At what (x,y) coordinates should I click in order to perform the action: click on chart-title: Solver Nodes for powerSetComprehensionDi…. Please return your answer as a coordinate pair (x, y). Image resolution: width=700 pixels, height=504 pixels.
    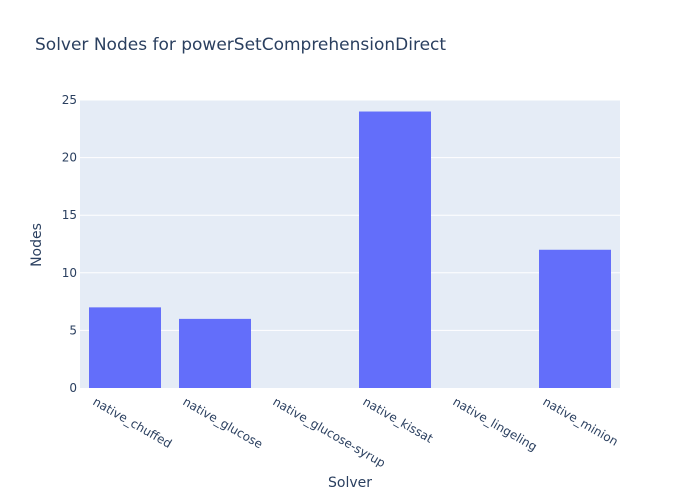
    Looking at the image, I should click on (240, 45).